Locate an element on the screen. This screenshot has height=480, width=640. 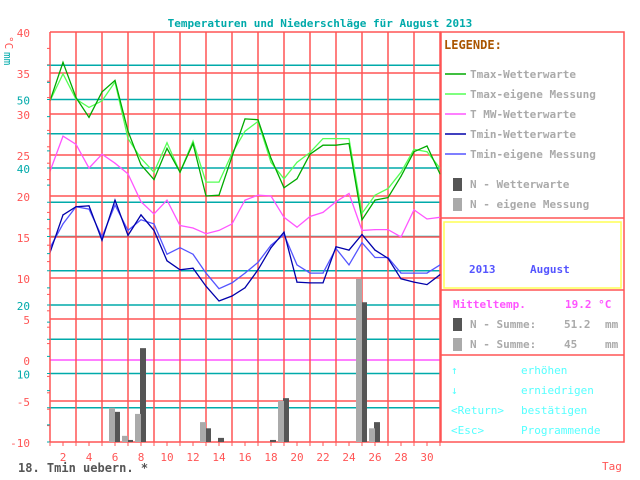
action-increase: erhöhen is located at coordinates (544, 370).